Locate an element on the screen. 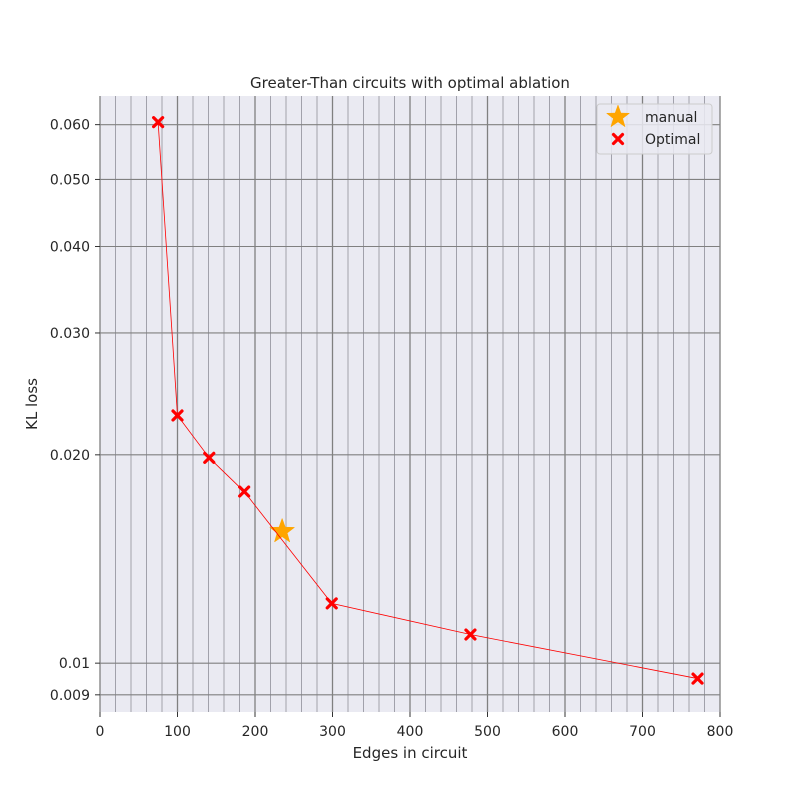 The image size is (800, 804). x-tick-label: 300 is located at coordinates (332, 732).